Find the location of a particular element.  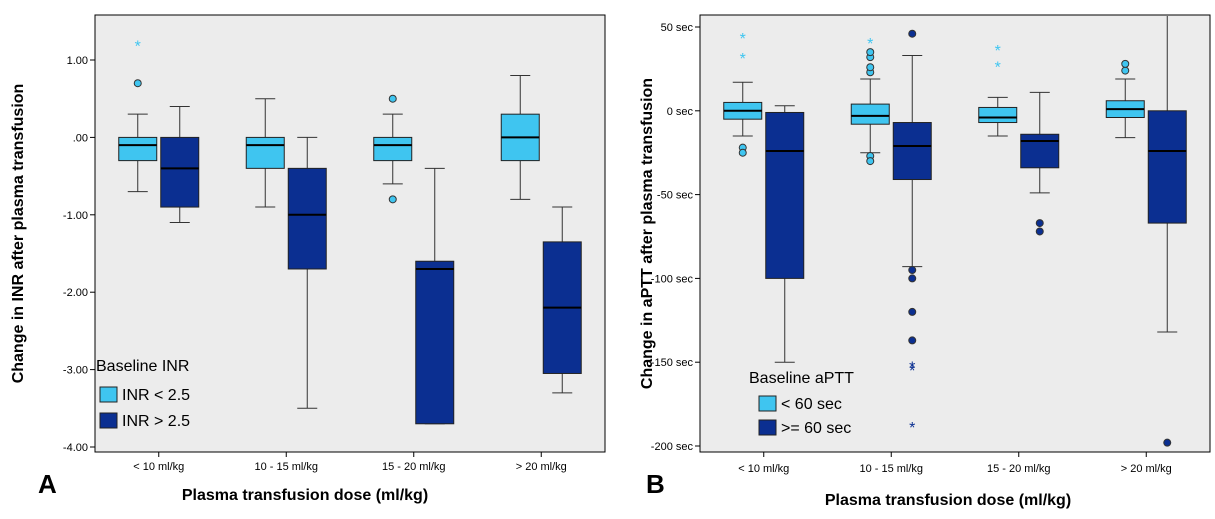

legend-label: >= 60 sec is located at coordinates (816, 428).